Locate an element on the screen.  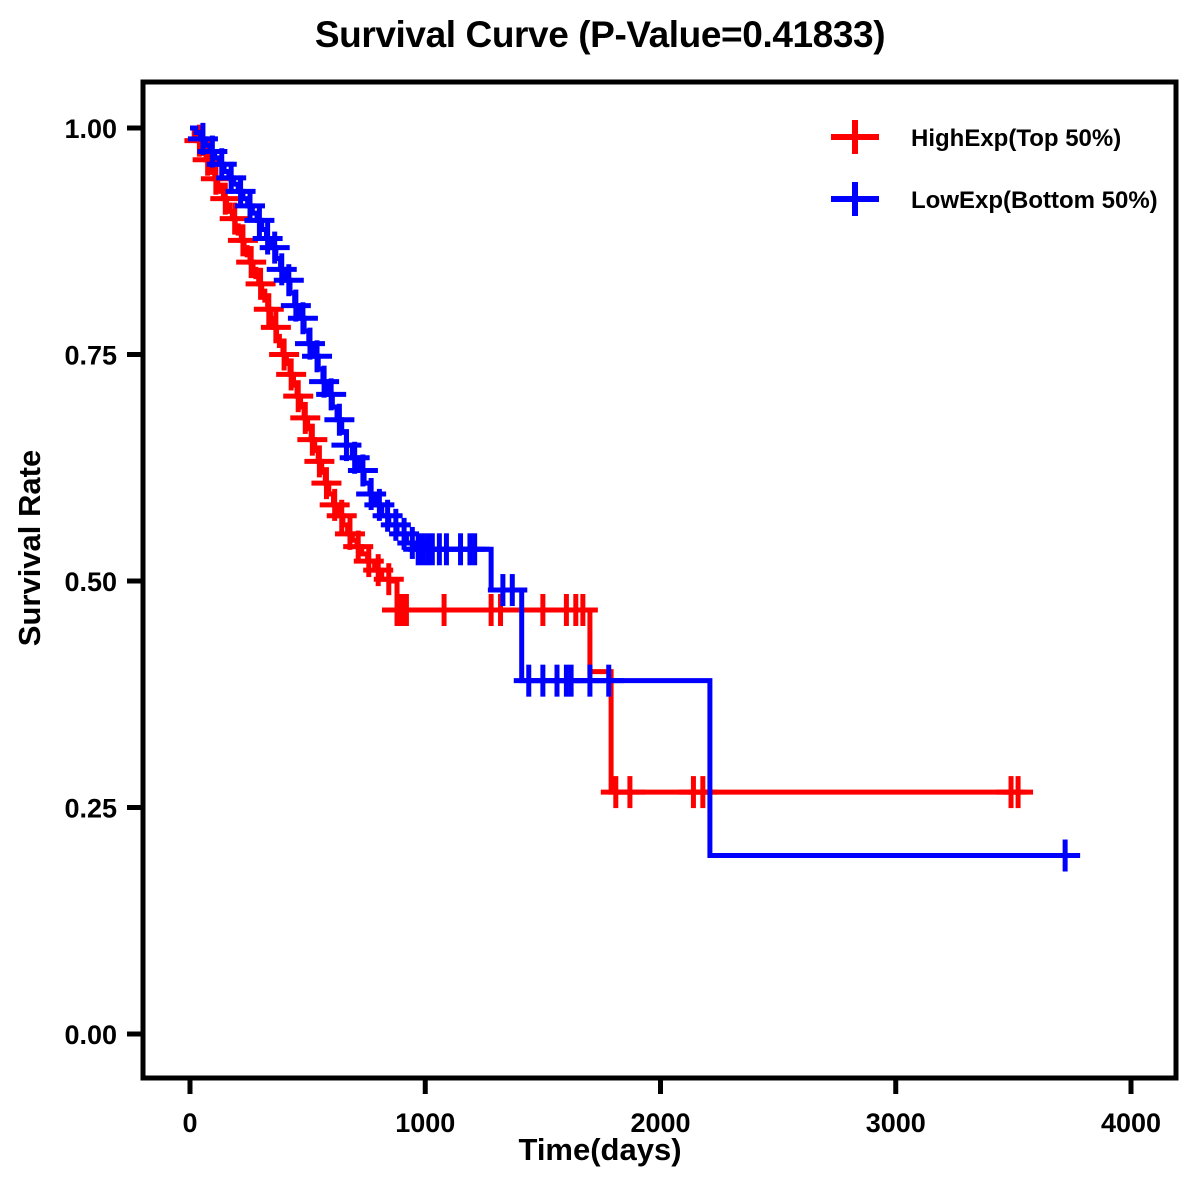
y-tick-label: 1.00 is located at coordinates (90, 129).